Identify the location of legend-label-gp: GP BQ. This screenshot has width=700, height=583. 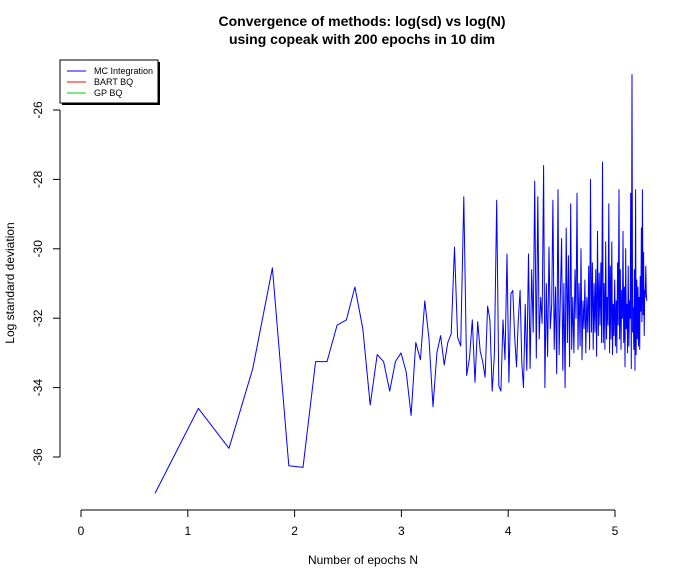
(108, 93).